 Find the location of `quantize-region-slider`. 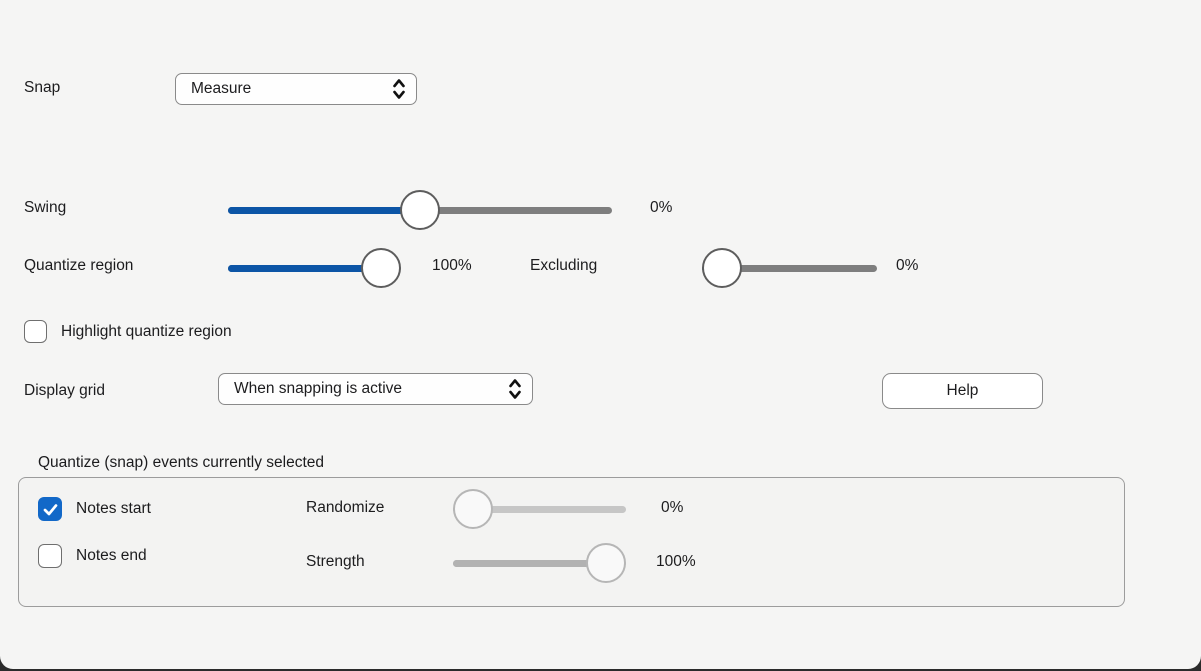

quantize-region-slider is located at coordinates (314, 268).